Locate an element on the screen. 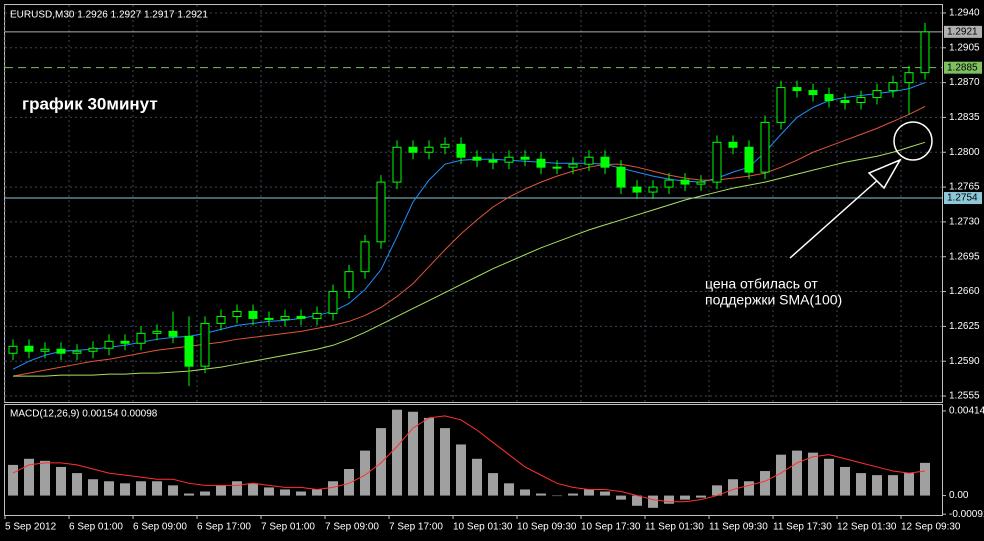 This screenshot has height=541, width=984. x-tick-label: 6 Sep 09:00 is located at coordinates (160, 527).